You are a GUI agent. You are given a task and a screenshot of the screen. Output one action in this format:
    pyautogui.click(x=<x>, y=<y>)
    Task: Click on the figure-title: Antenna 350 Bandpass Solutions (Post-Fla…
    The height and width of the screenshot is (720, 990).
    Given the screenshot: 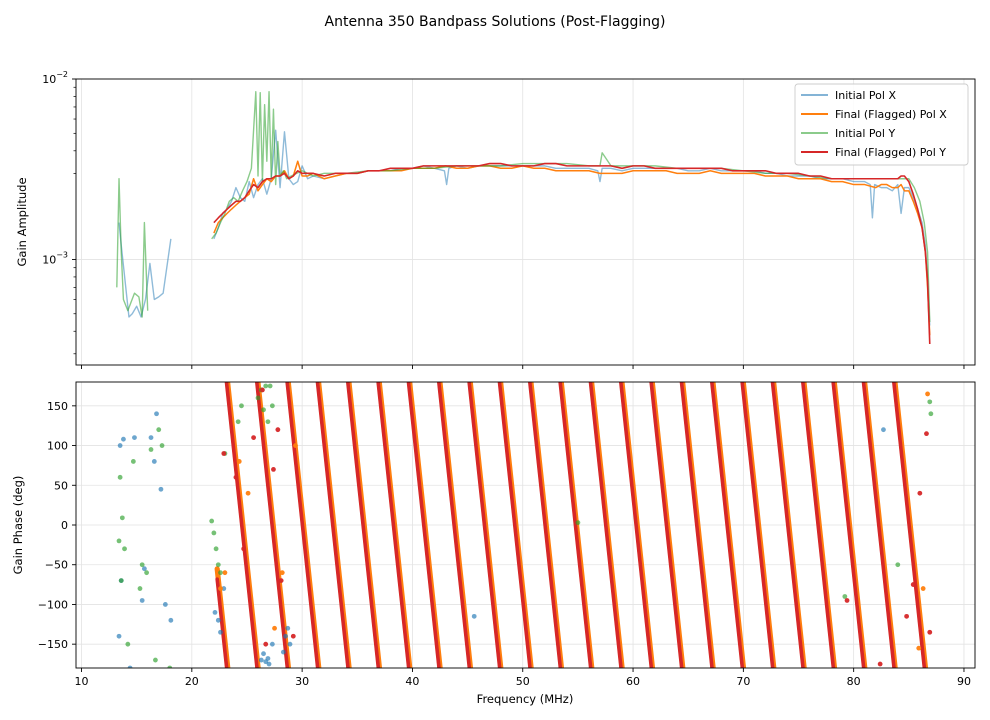 What is the action you would take?
    pyautogui.click(x=495, y=22)
    